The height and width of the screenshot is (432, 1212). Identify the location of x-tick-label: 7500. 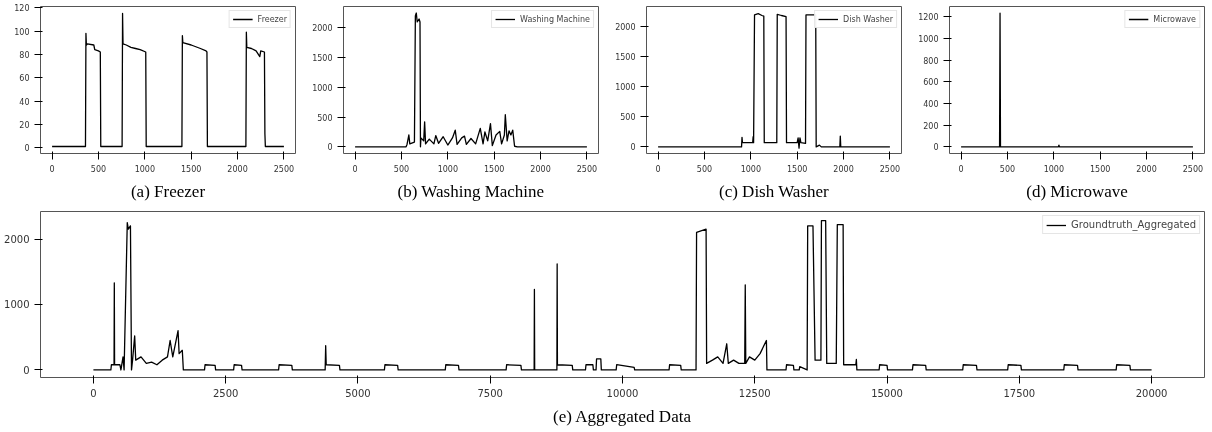
(490, 393).